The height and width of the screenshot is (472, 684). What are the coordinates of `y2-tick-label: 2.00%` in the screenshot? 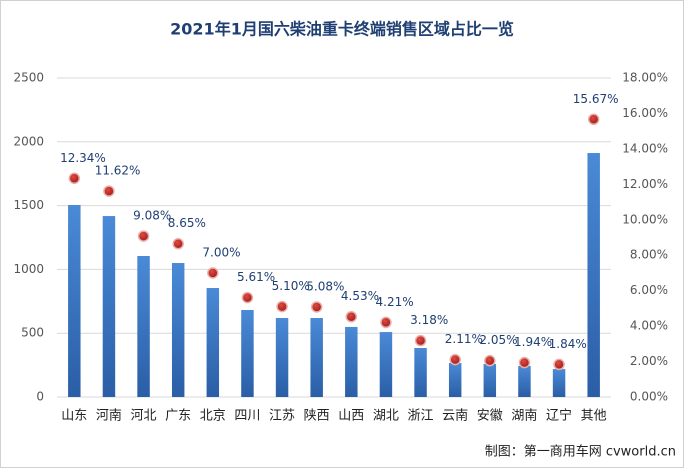 It's located at (649, 361).